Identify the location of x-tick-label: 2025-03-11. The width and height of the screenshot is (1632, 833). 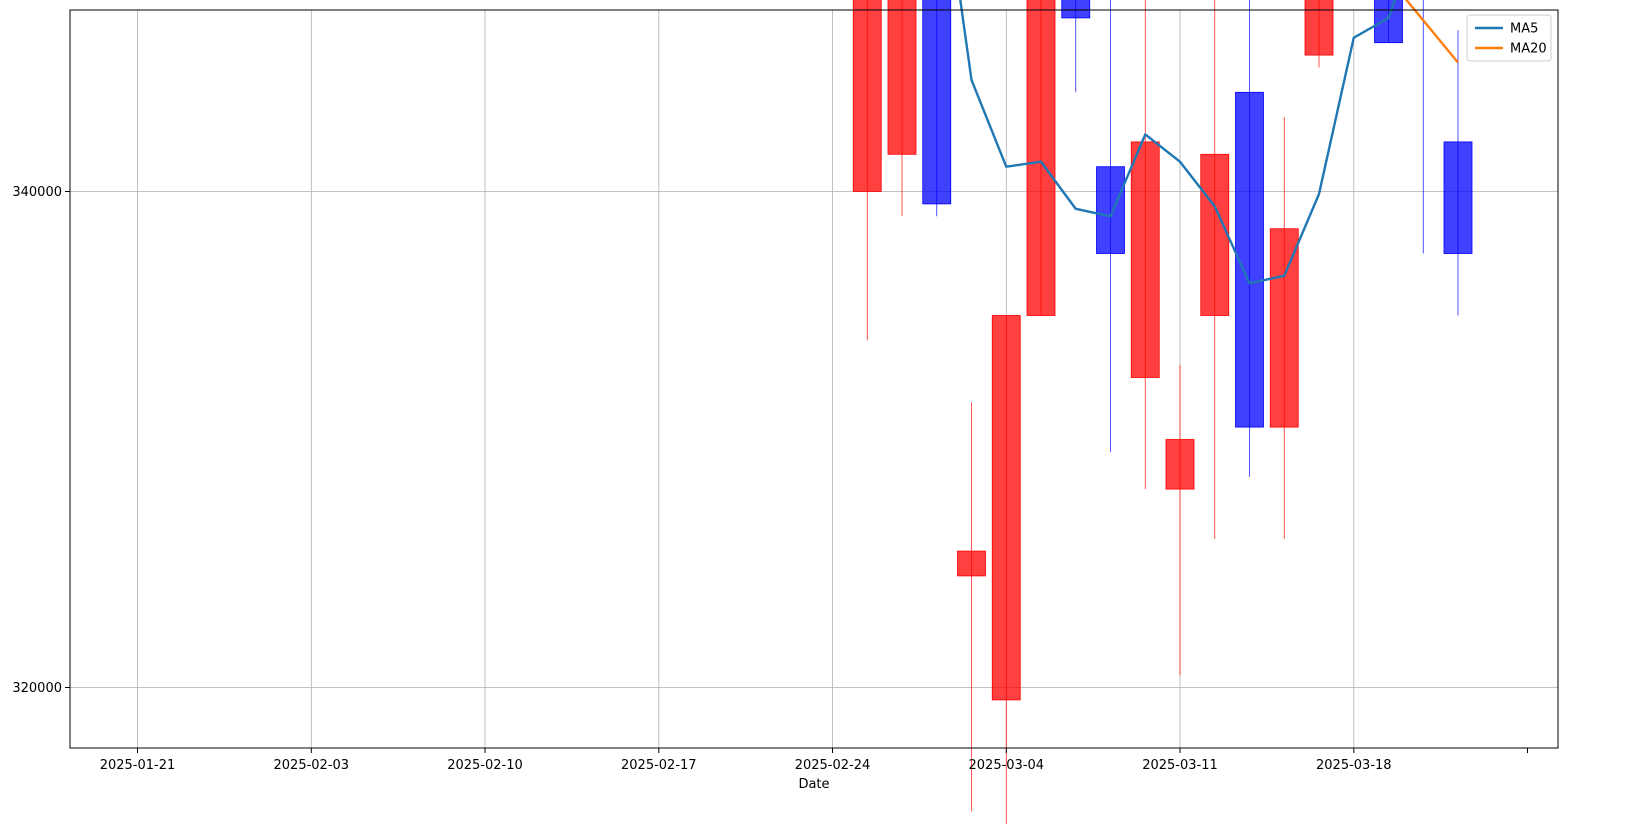
(1180, 765).